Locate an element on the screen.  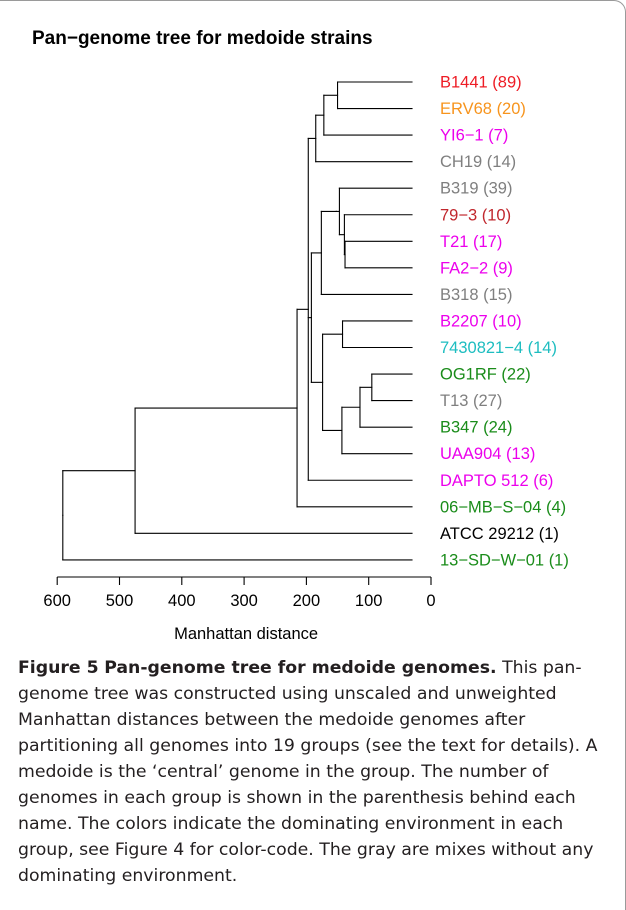
leaf-label: DAPTO 512 (6) is located at coordinates (496, 481).